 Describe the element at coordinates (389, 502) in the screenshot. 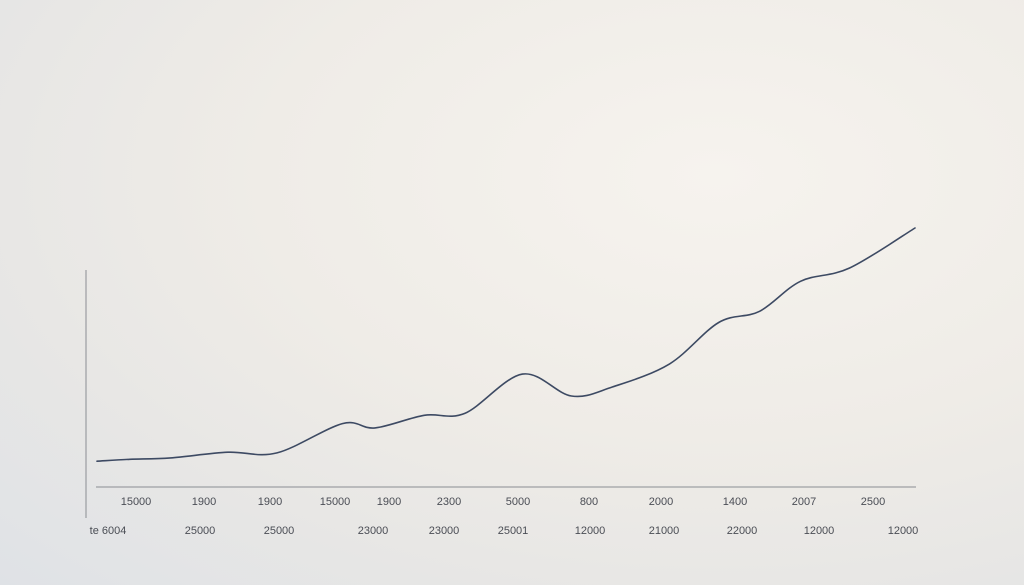

I see `x-tick-label-row1-5: 1900` at that location.